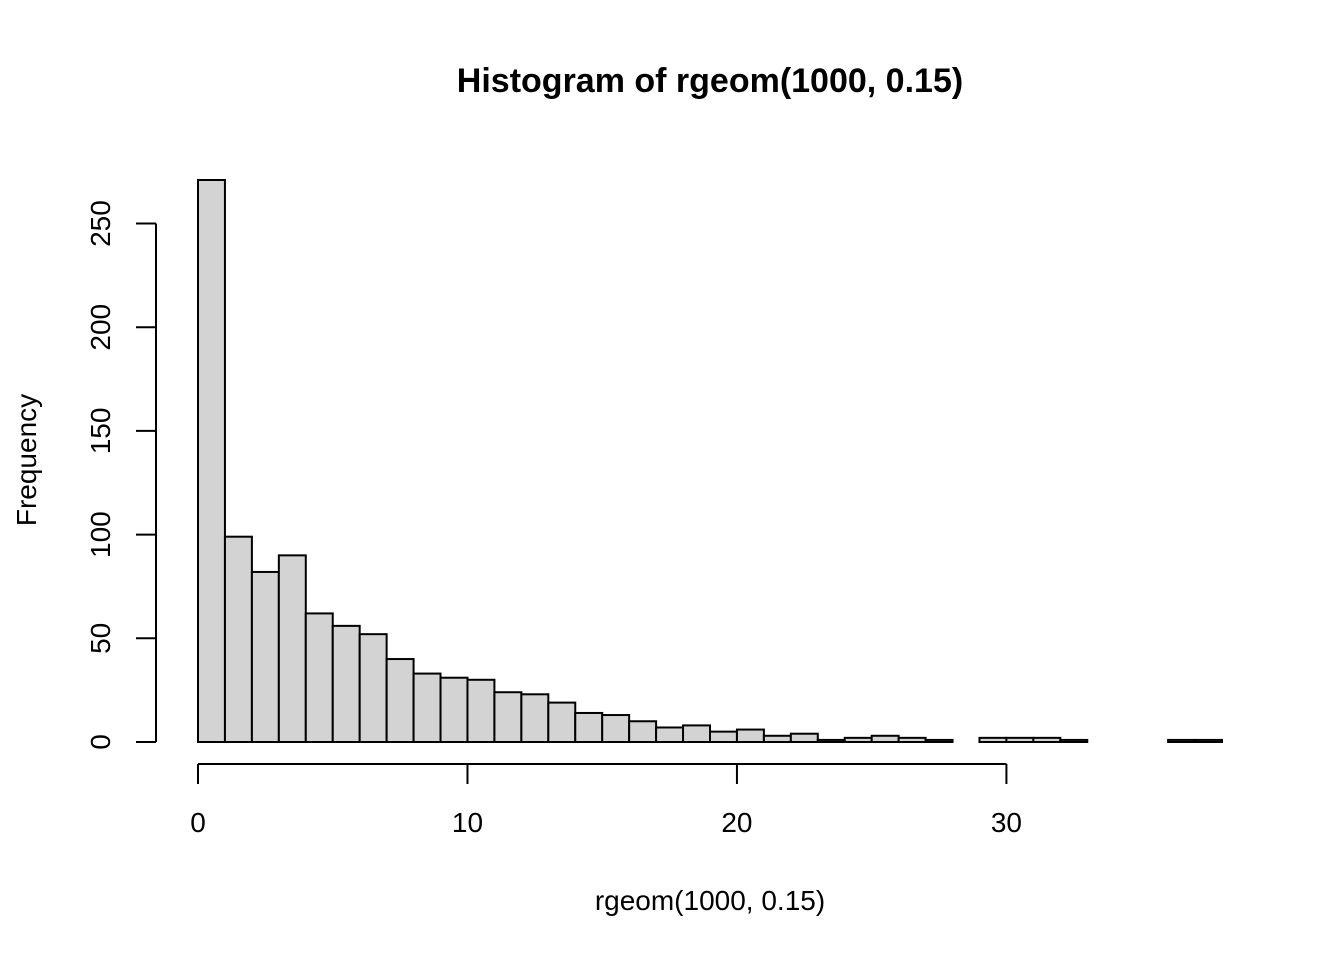 The height and width of the screenshot is (960, 1344). I want to click on x-axis-label: rgeom(1000, 0.15), so click(710, 900).